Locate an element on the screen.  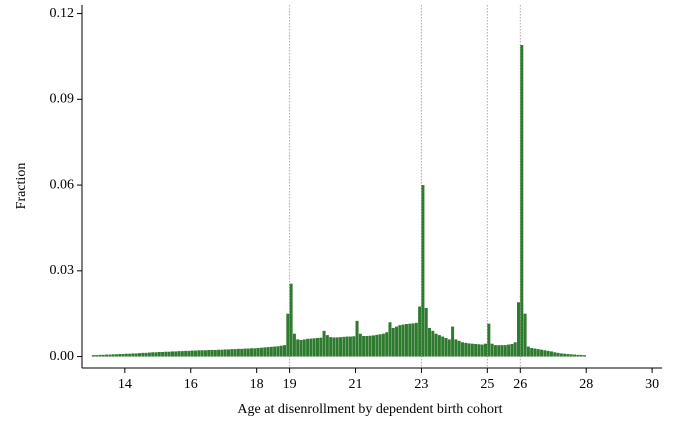
y-axis-label: Fraction is located at coordinates (21, 186).